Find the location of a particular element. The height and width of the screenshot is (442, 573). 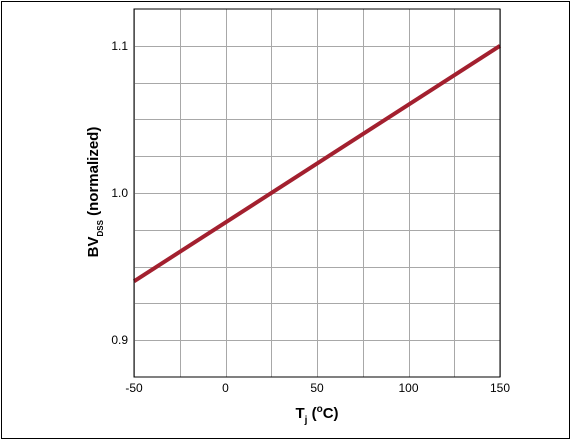

y-axis-title: BVDSS (normalized) is located at coordinates (95, 192).